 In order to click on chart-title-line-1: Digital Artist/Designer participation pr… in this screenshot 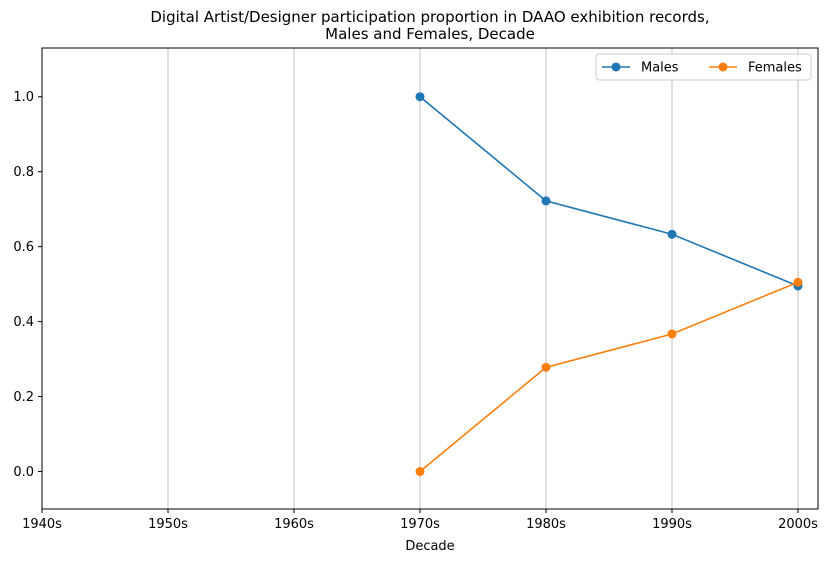, I will do `click(429, 17)`.